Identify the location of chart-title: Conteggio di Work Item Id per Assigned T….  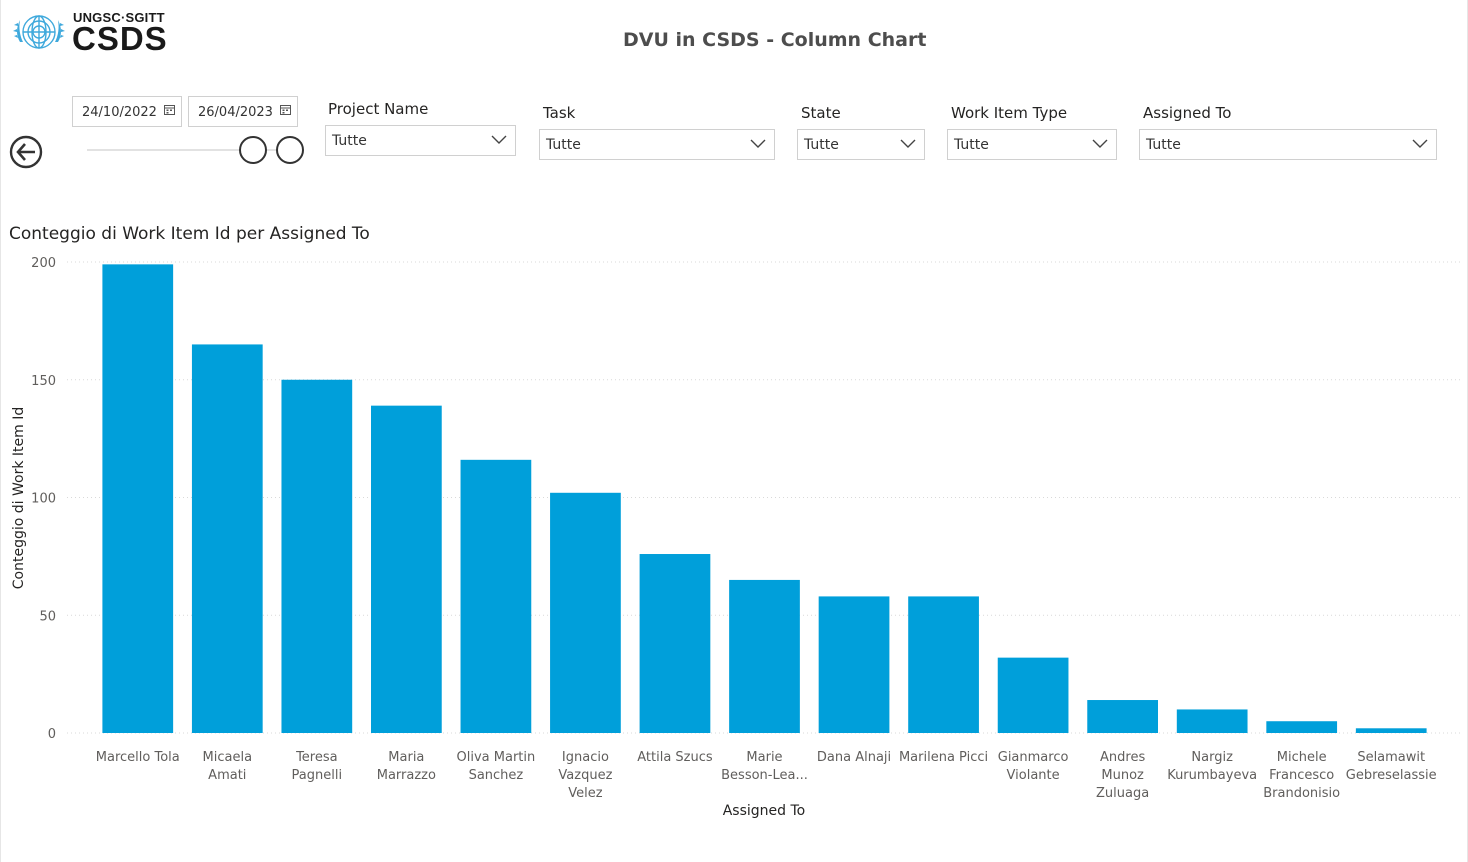
(189, 234).